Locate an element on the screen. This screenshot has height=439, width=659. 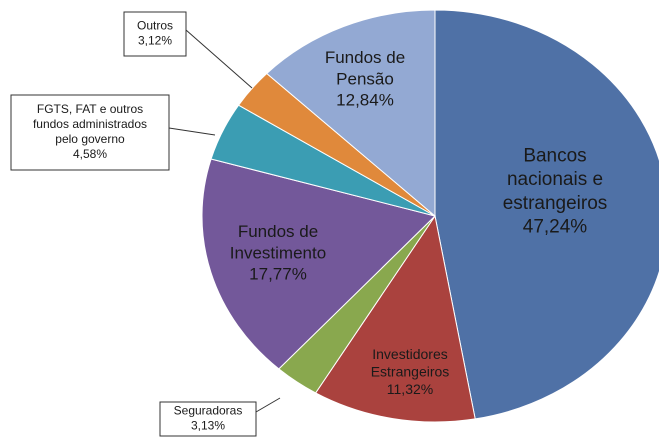
slice-value-label: 3,12% is located at coordinates (155, 41).